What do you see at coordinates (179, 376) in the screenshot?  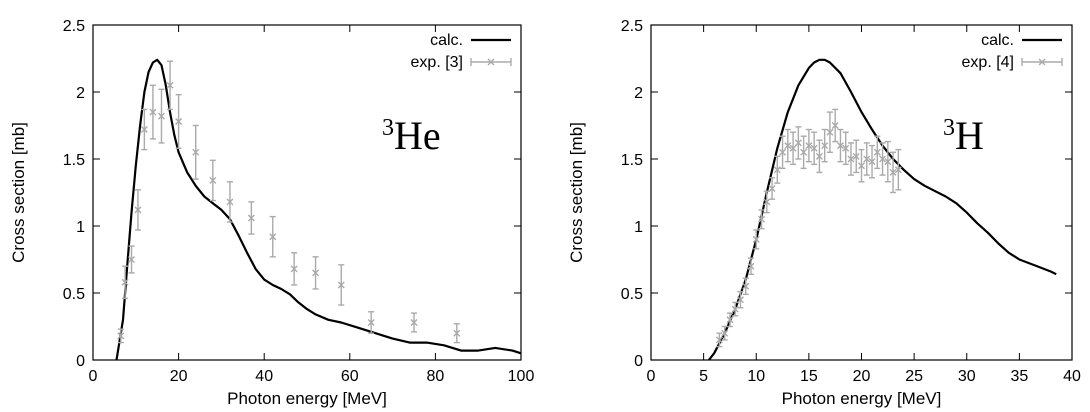 I see `x-tick-label: 20` at bounding box center [179, 376].